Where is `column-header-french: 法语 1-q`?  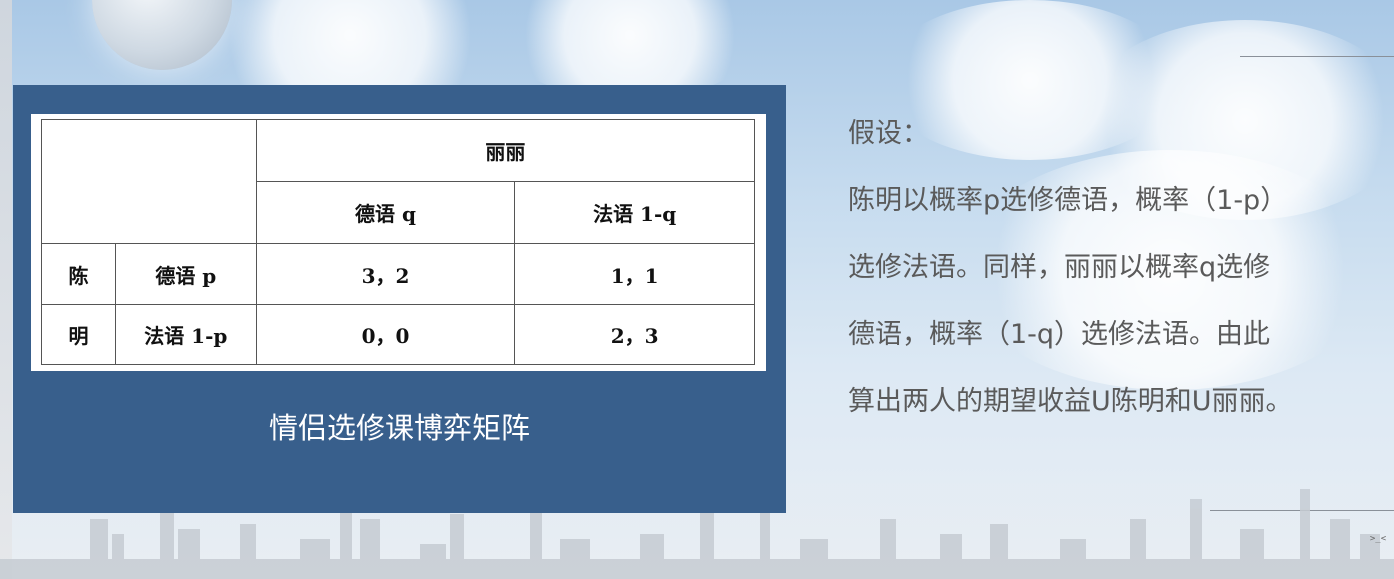
column-header-french: 法语 1-q is located at coordinates (634, 212).